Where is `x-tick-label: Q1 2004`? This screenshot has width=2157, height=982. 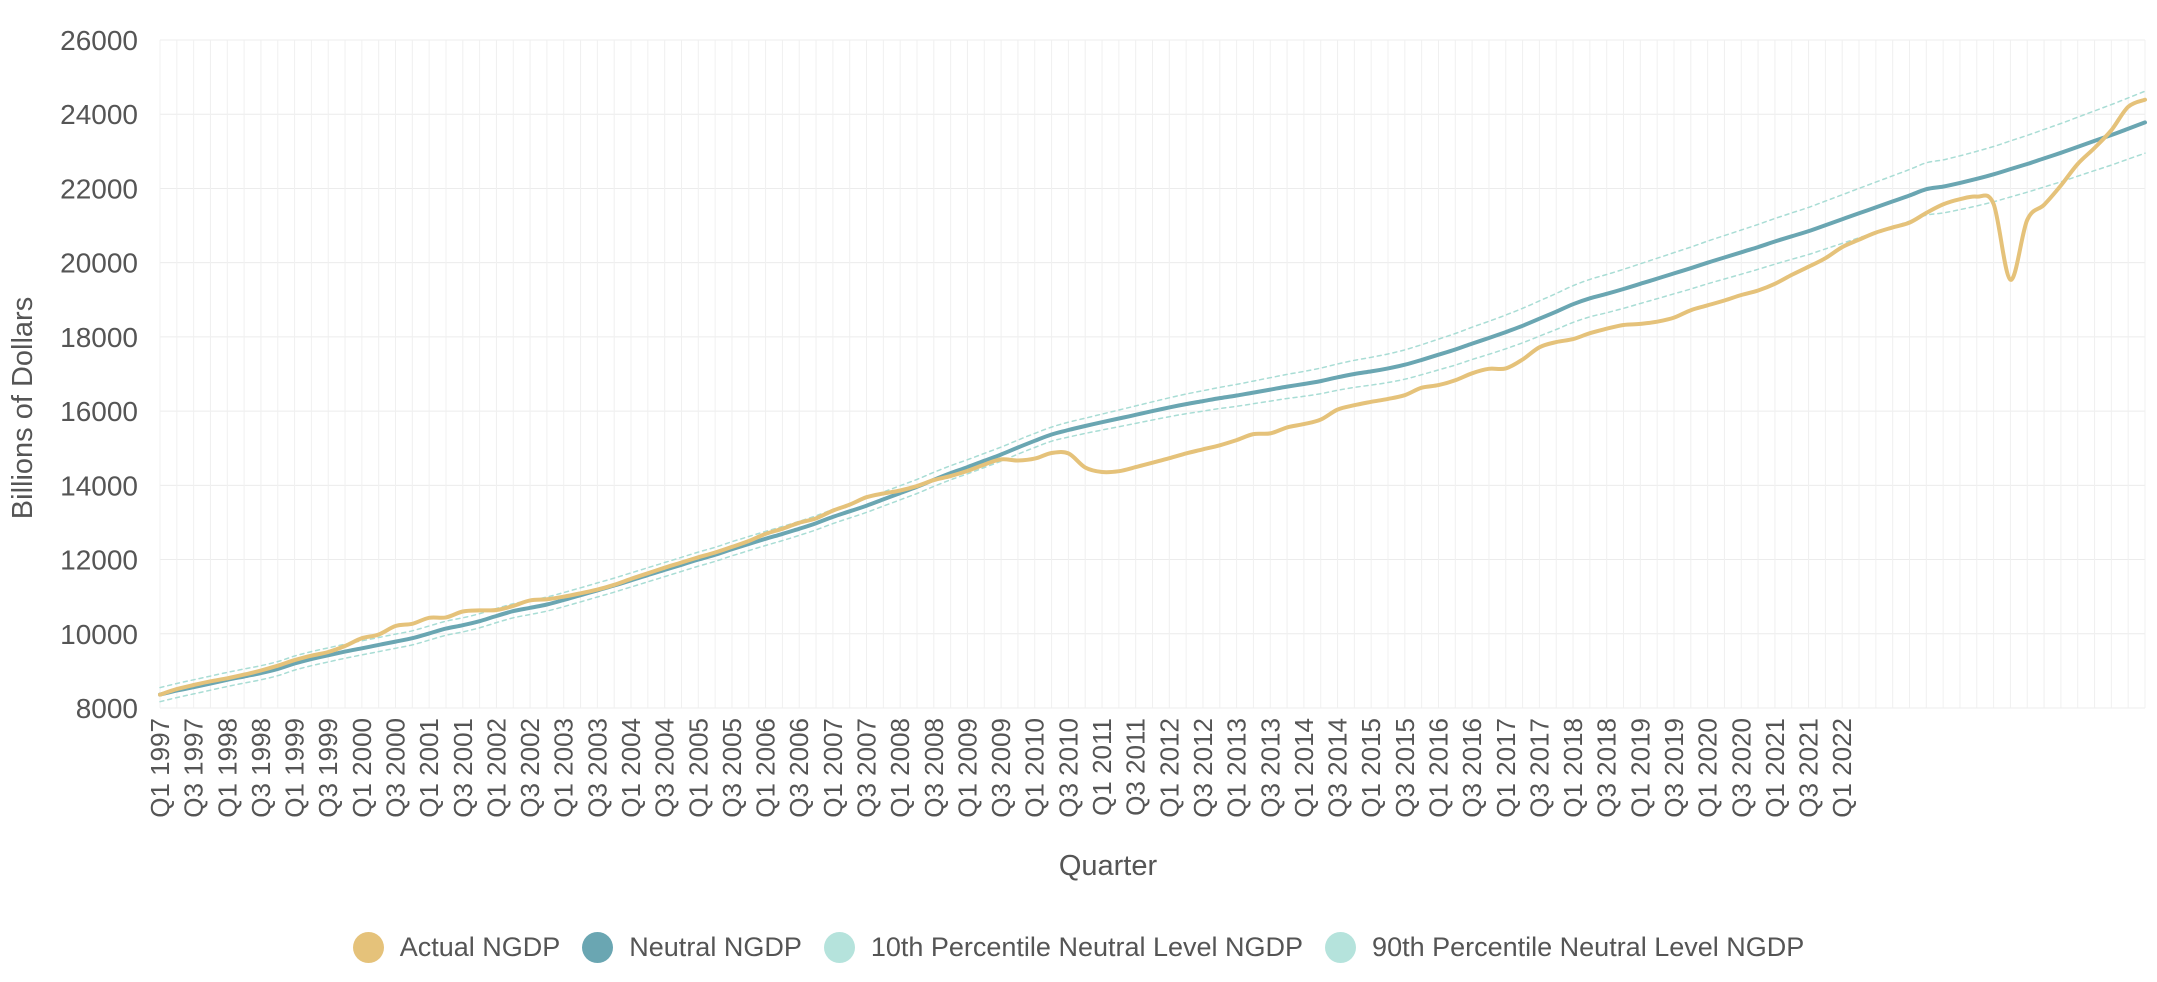
x-tick-label: Q1 2004 is located at coordinates (631, 768).